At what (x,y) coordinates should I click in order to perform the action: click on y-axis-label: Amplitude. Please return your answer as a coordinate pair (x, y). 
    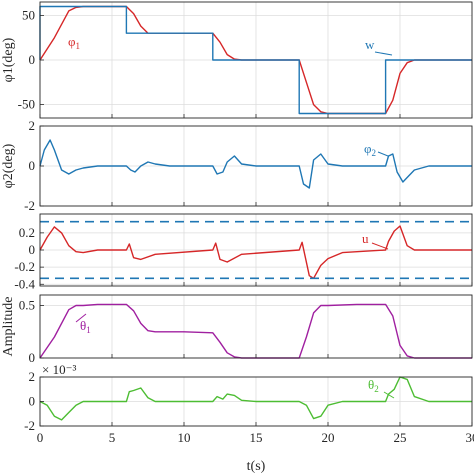
    Looking at the image, I should click on (8, 327).